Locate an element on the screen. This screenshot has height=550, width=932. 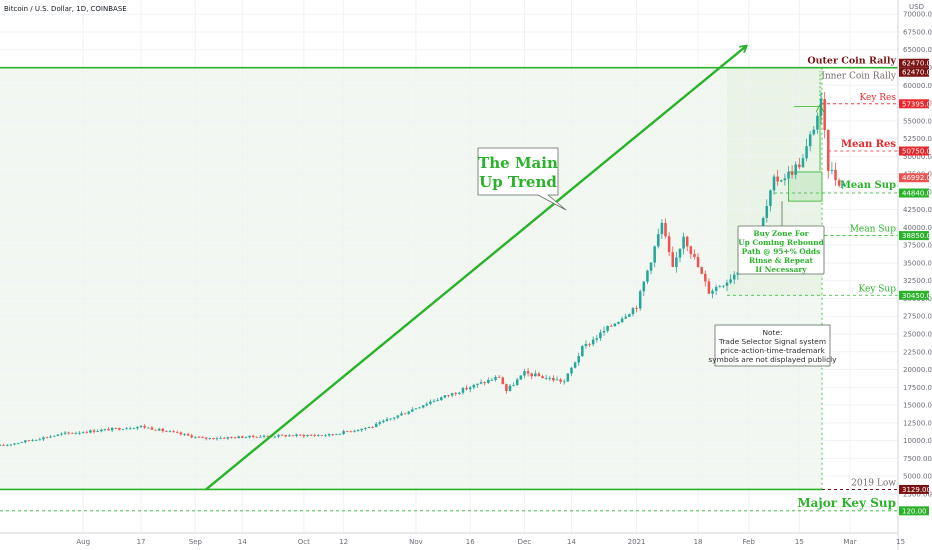
y-tick-label: 42500.00 is located at coordinates (917, 210).